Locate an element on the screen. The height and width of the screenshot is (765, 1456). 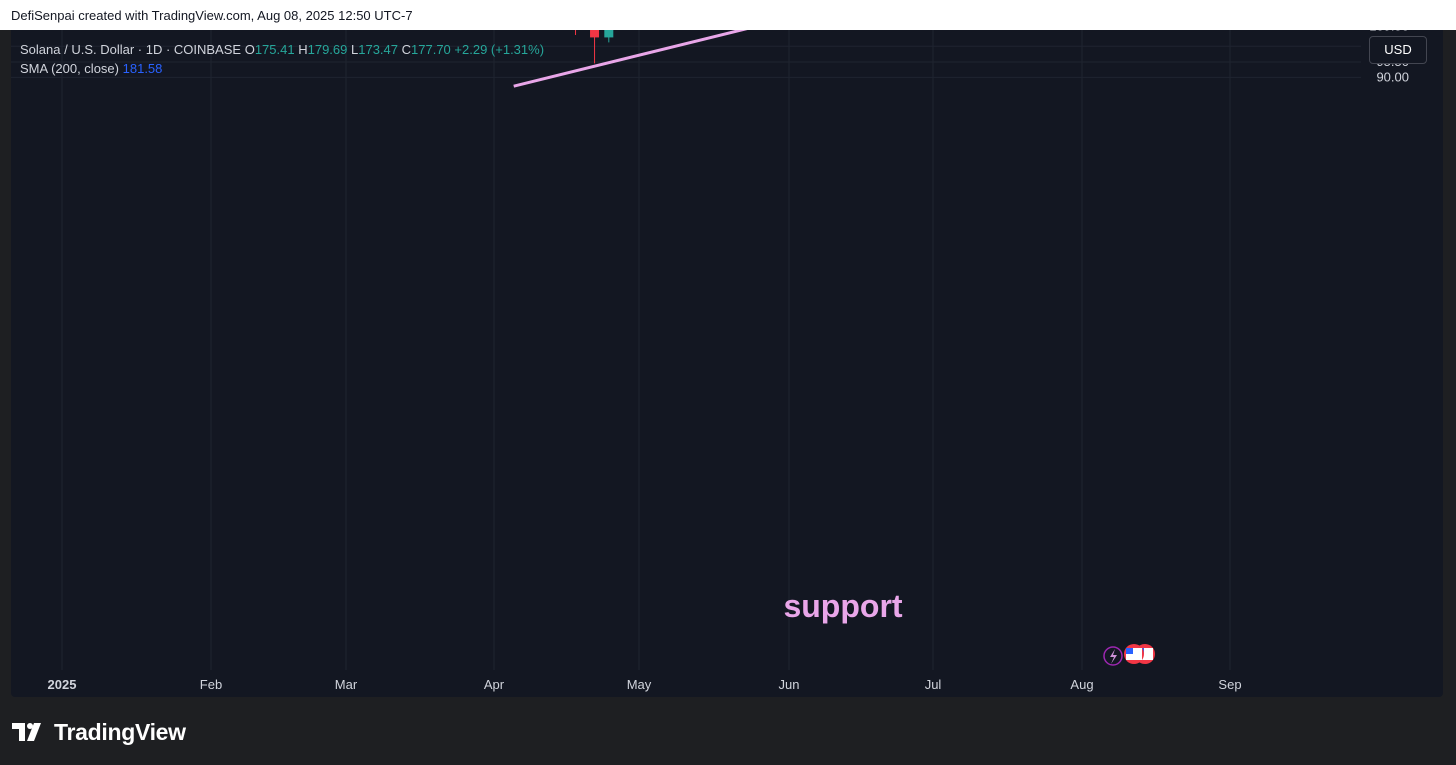
x-tick-label: May is located at coordinates (639, 684).